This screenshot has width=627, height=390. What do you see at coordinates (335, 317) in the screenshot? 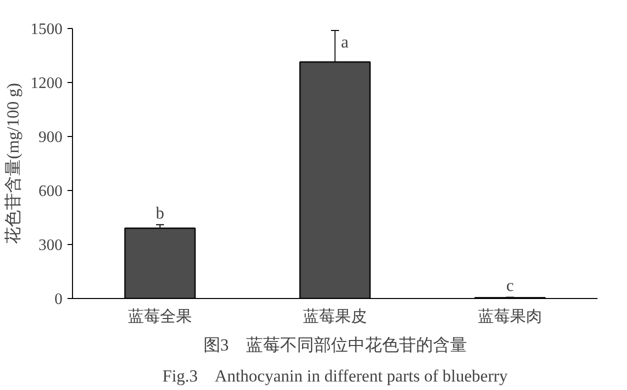
I see `x-tick-label: 蓝莓果皮` at bounding box center [335, 317].